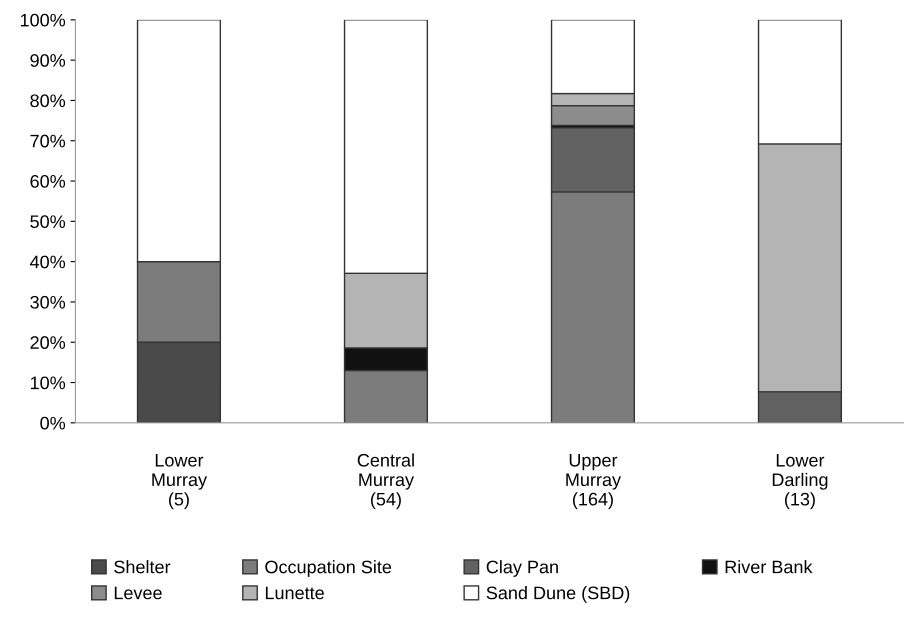 The width and height of the screenshot is (920, 620). I want to click on y-tick-label: 90%, so click(48, 60).